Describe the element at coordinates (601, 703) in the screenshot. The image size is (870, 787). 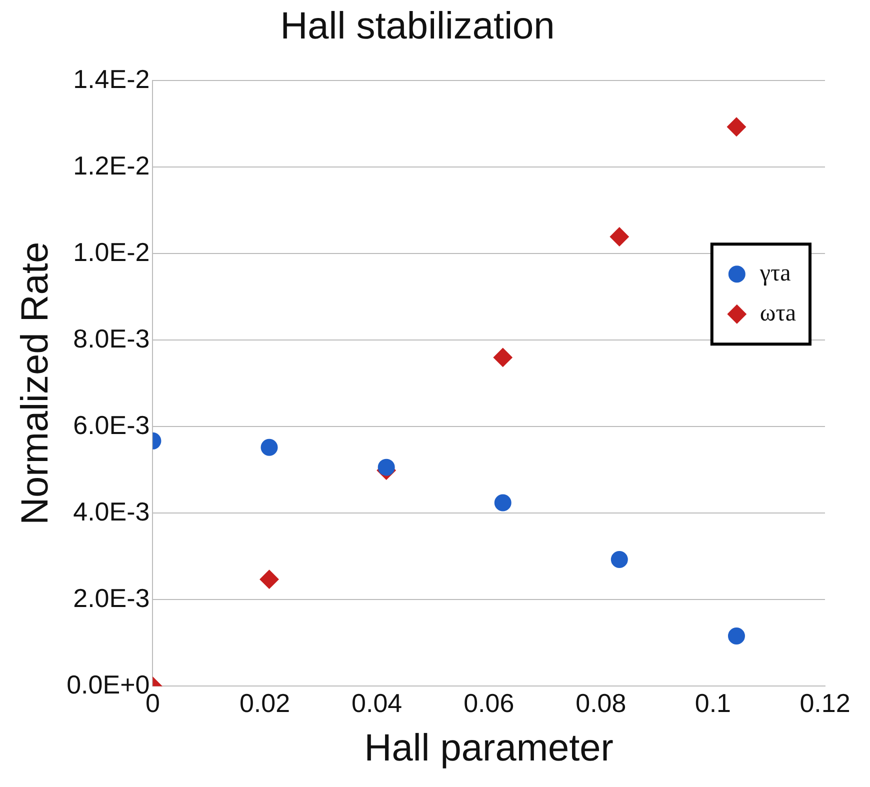
I see `x-tick-label: 0.08` at that location.